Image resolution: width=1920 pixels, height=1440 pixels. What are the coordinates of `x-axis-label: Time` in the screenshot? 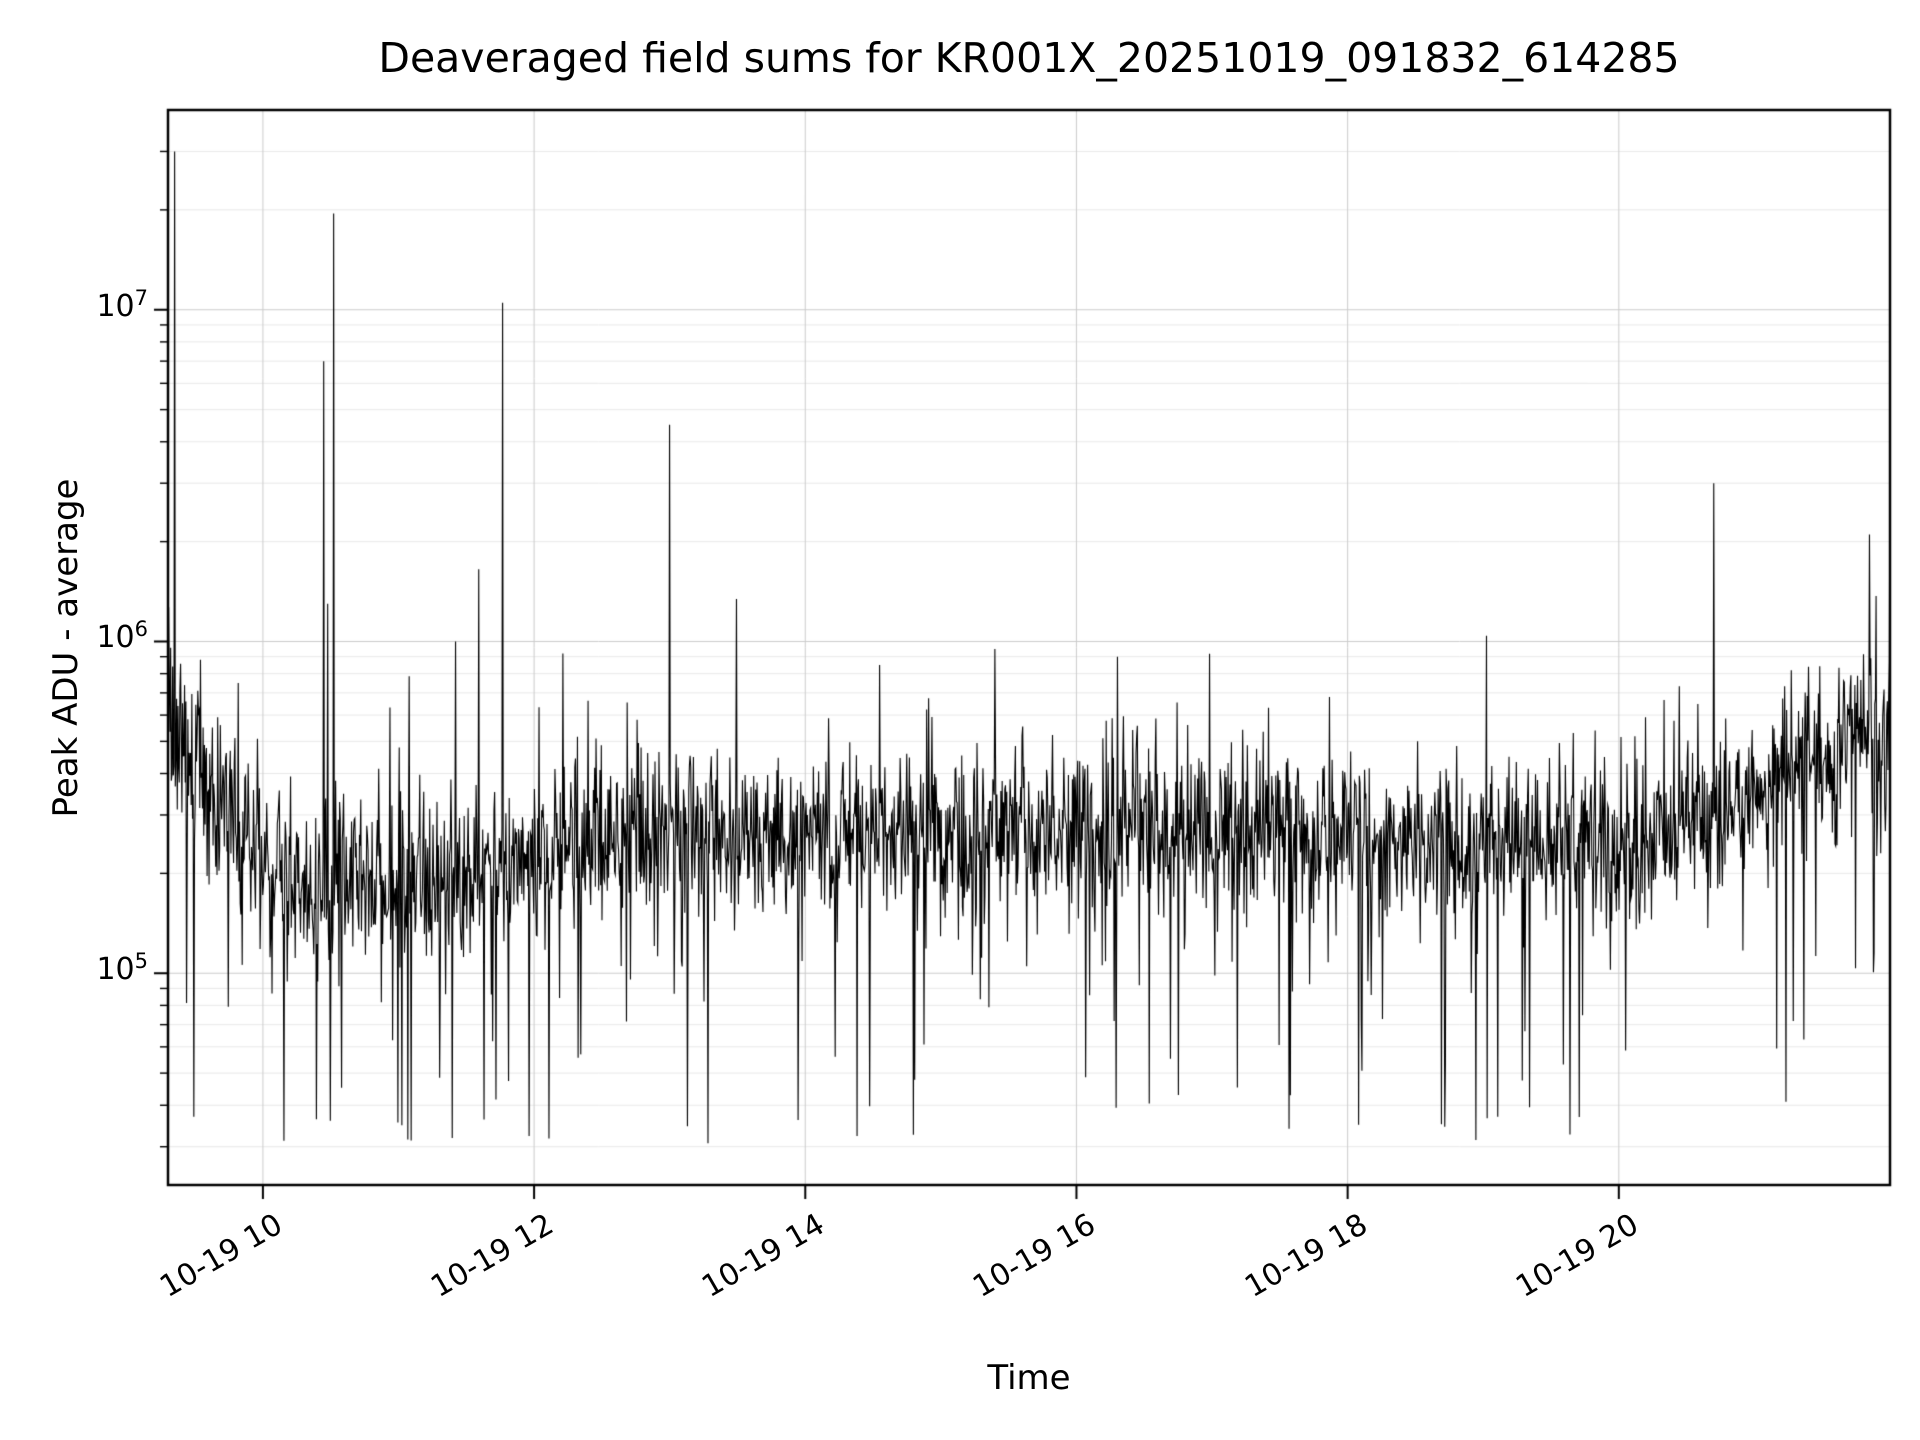 It's located at (1029, 1378).